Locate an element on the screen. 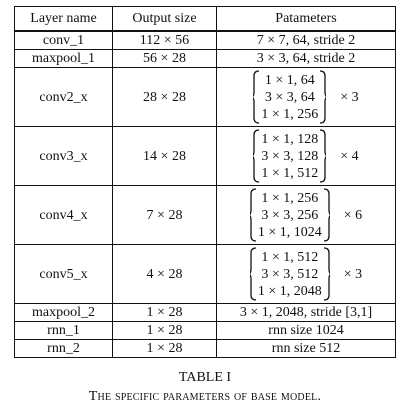 This screenshot has width=410, height=417. table-row: maxpool_1 56 × 28 3 × 3, 64, stride 2 is located at coordinates (205, 58).